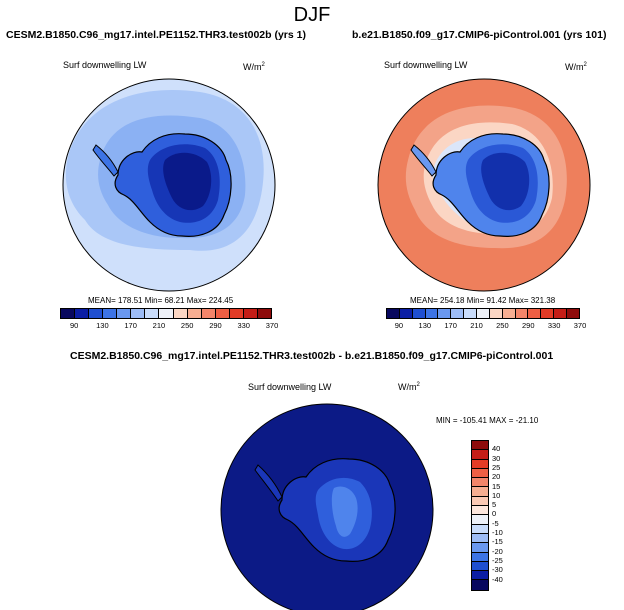  I want to click on left-colorbar-tick: 130, so click(102, 325).